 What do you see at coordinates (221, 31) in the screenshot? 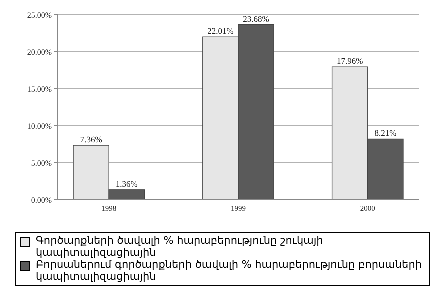
I see `data-label: 22.01%` at bounding box center [221, 31].